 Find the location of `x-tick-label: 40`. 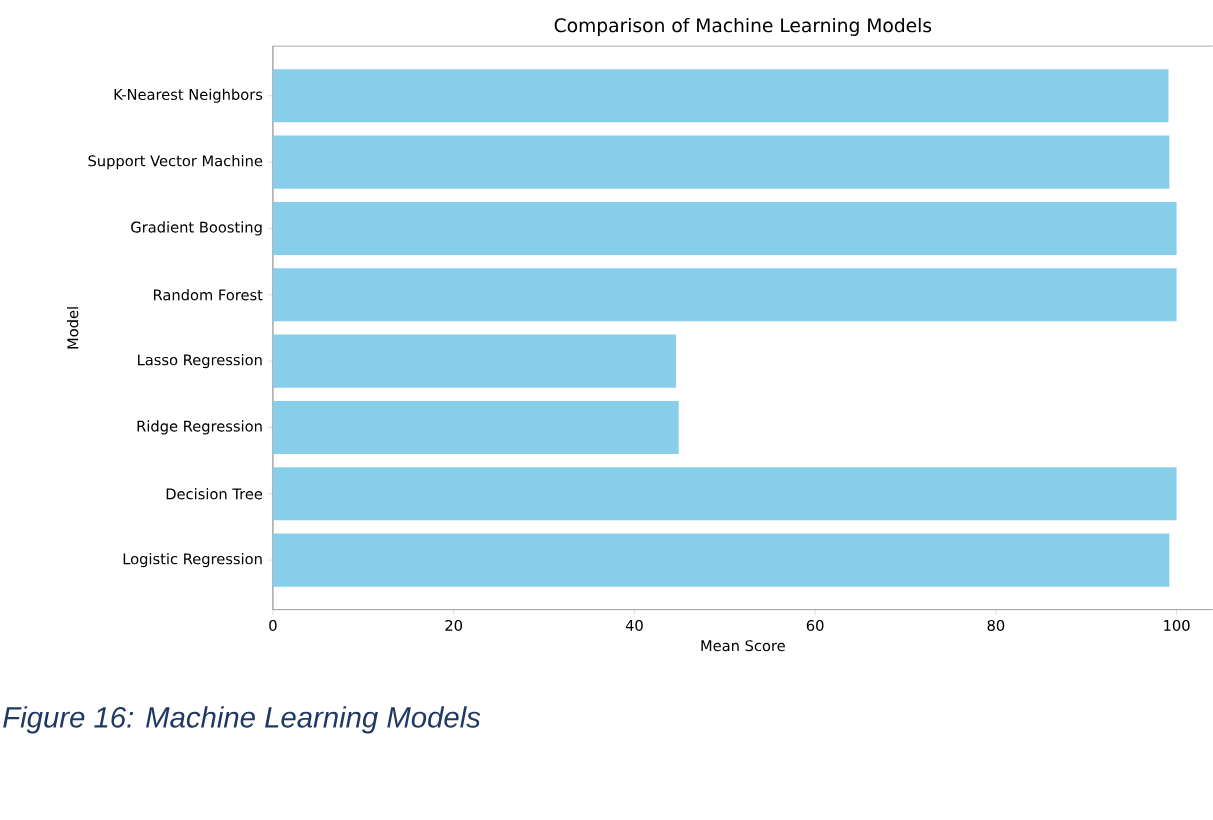

x-tick-label: 40 is located at coordinates (634, 626).